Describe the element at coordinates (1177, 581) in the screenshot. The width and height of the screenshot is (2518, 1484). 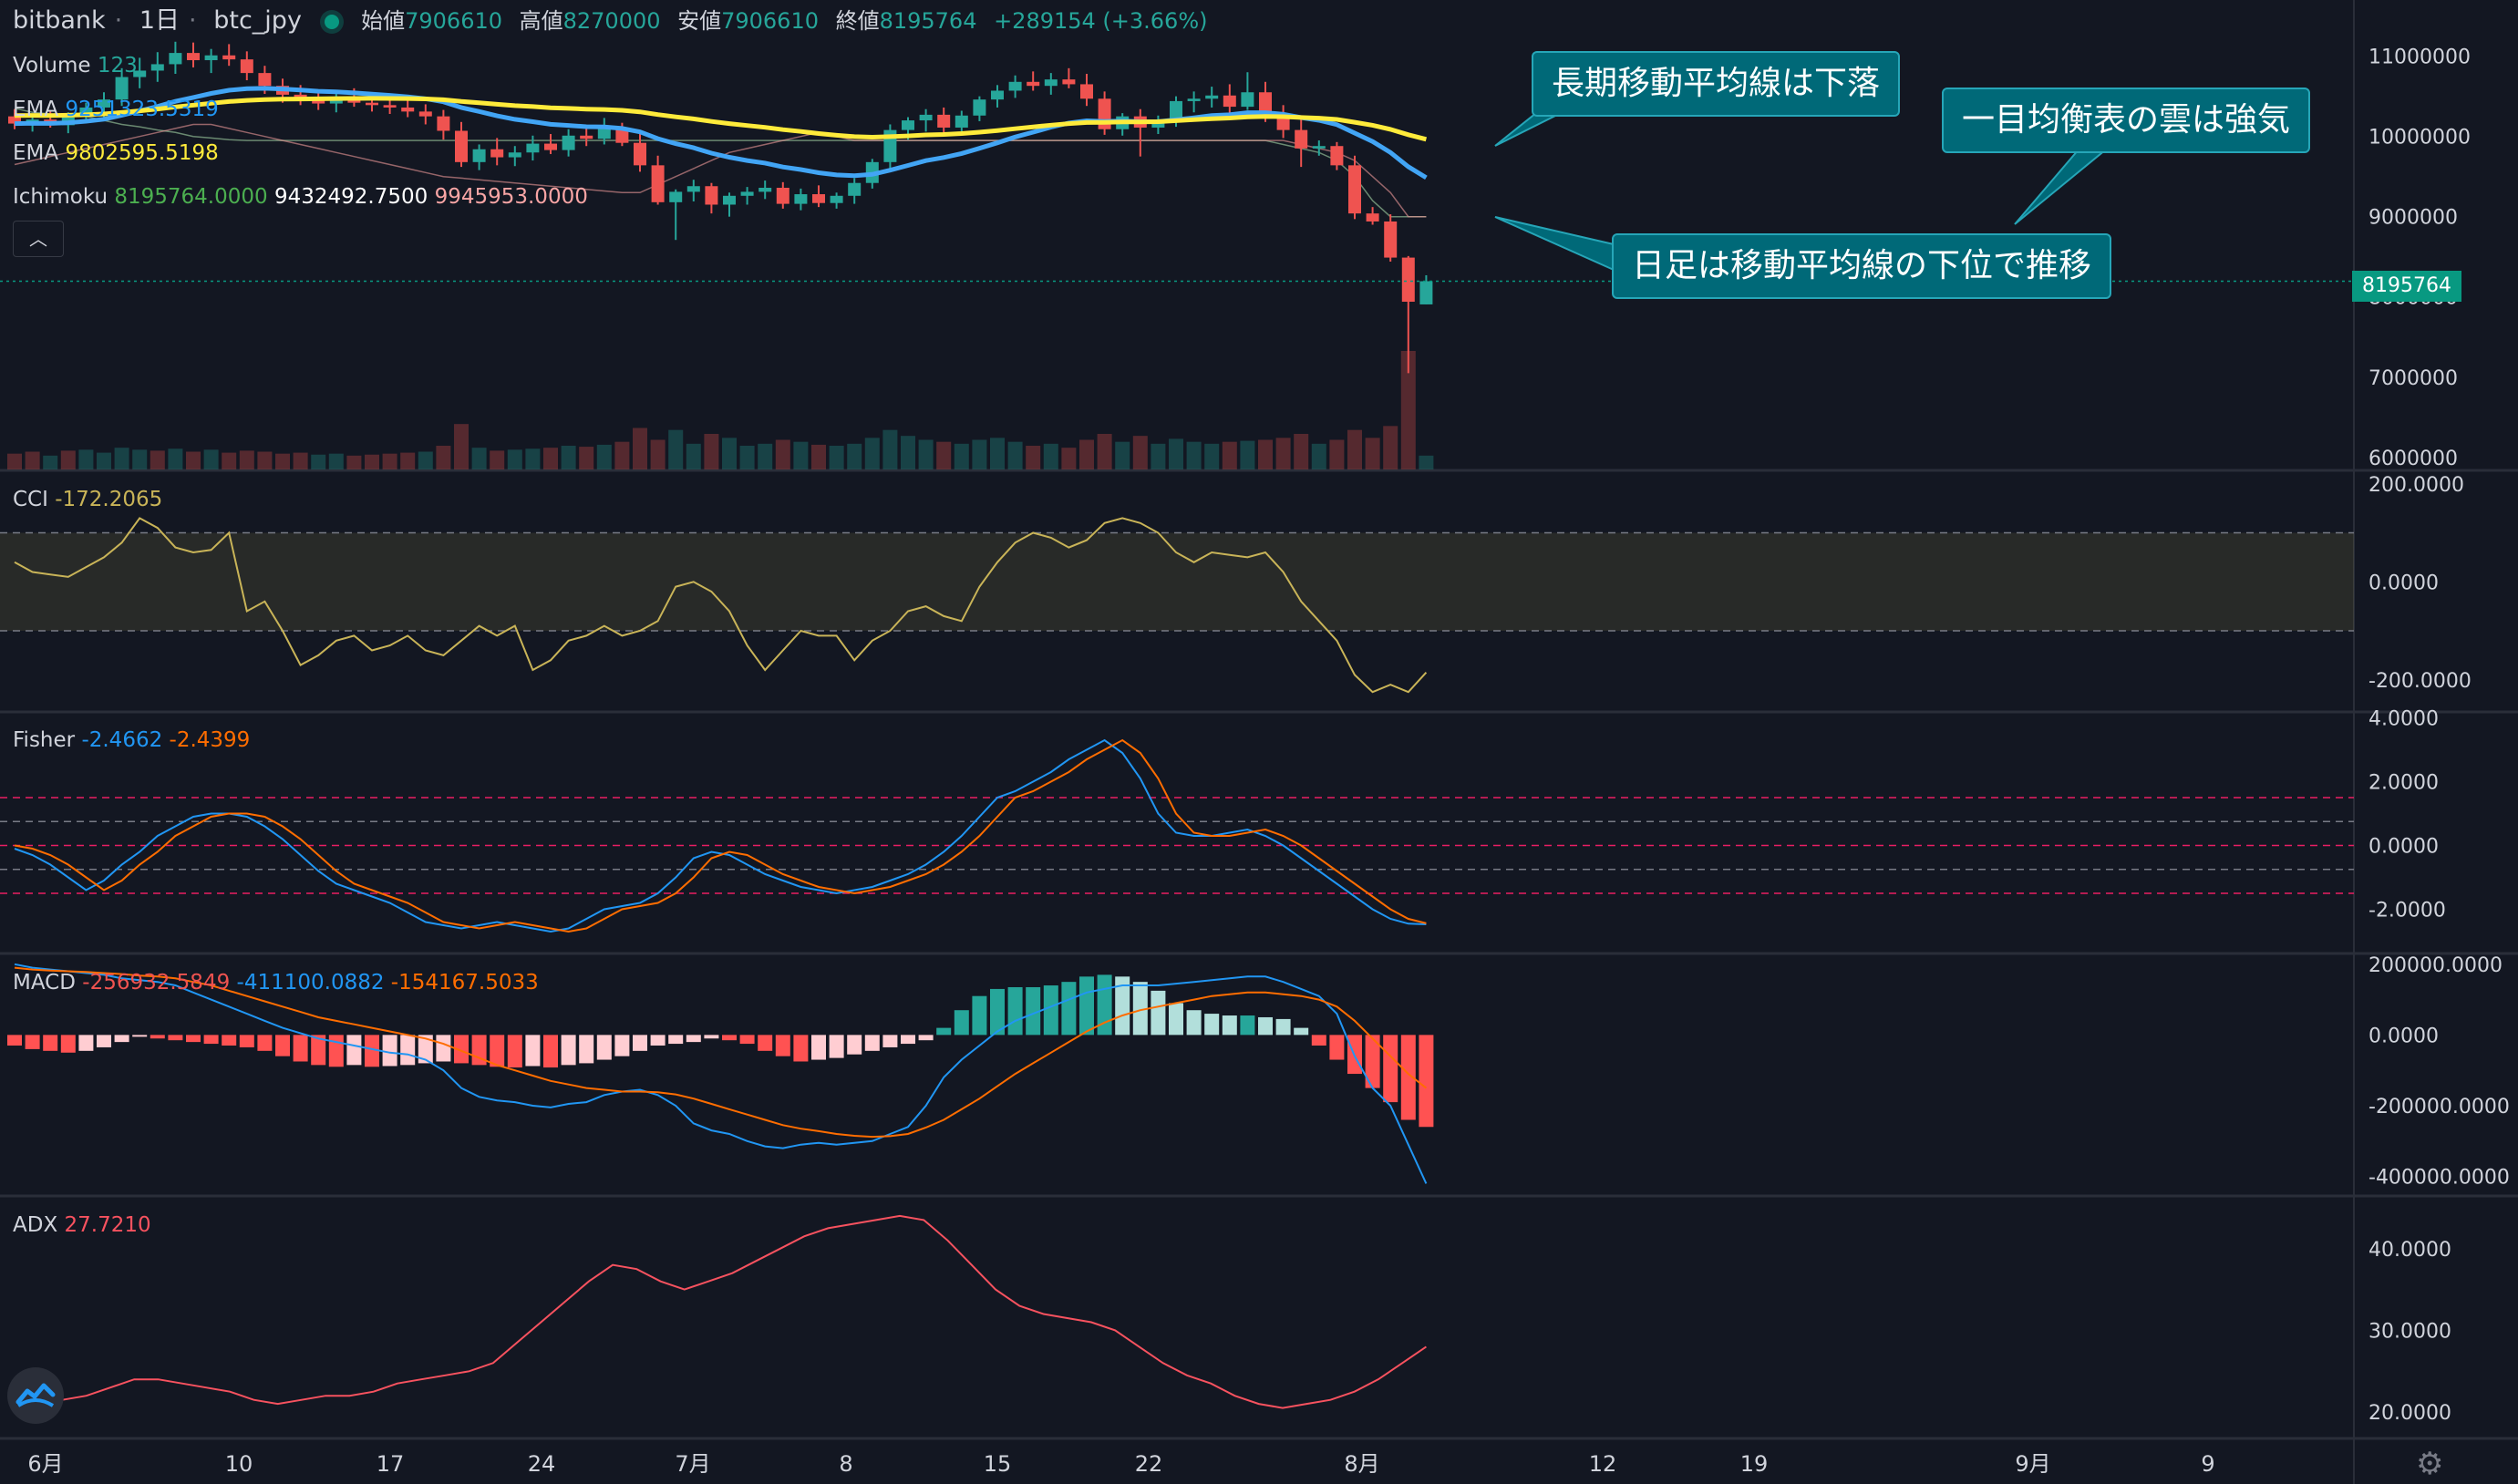
I see `cci-band` at that location.